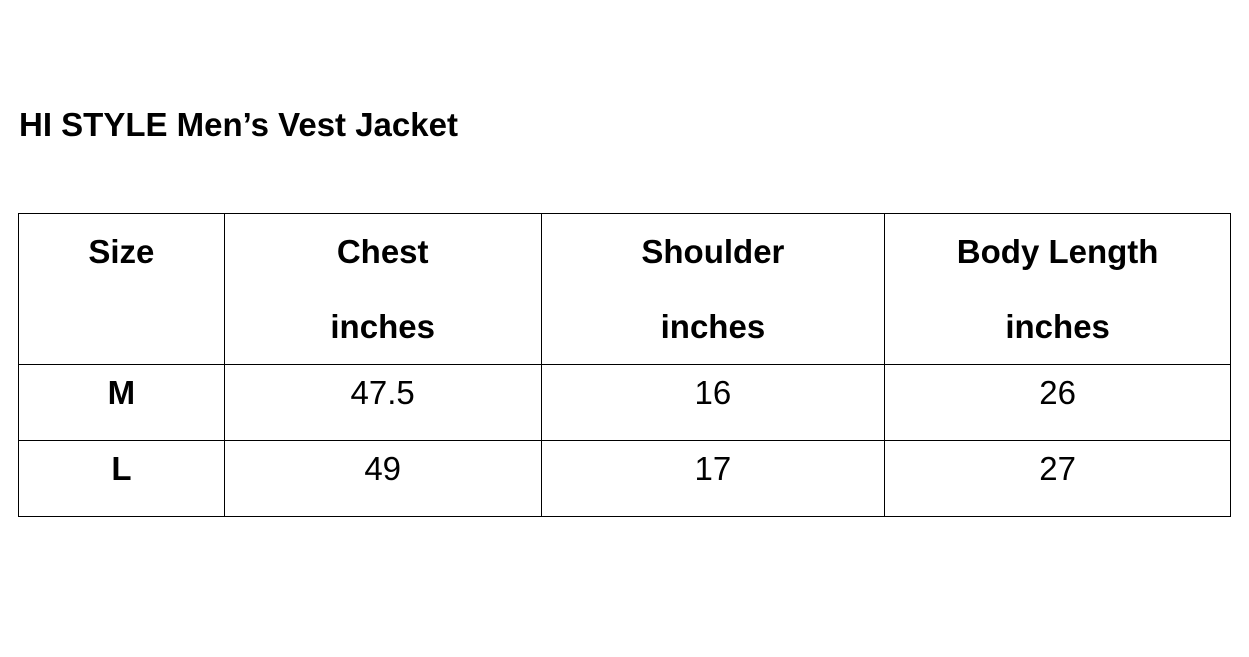 The image size is (1249, 657). What do you see at coordinates (121, 478) in the screenshot?
I see `size-cell: L` at bounding box center [121, 478].